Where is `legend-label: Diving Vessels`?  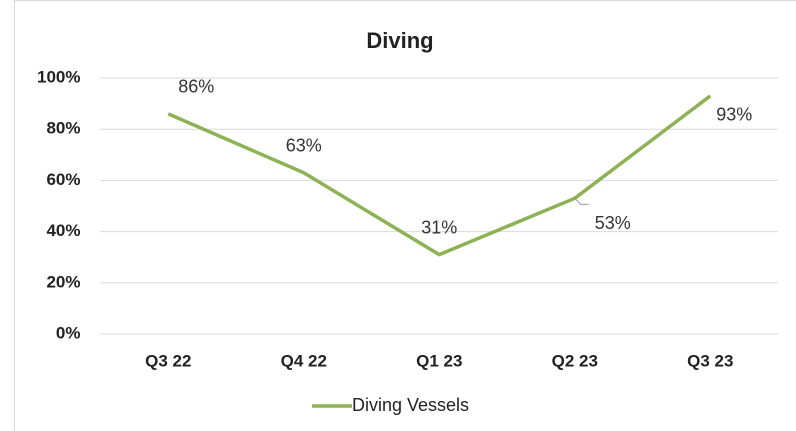
legend-label: Diving Vessels is located at coordinates (410, 405).